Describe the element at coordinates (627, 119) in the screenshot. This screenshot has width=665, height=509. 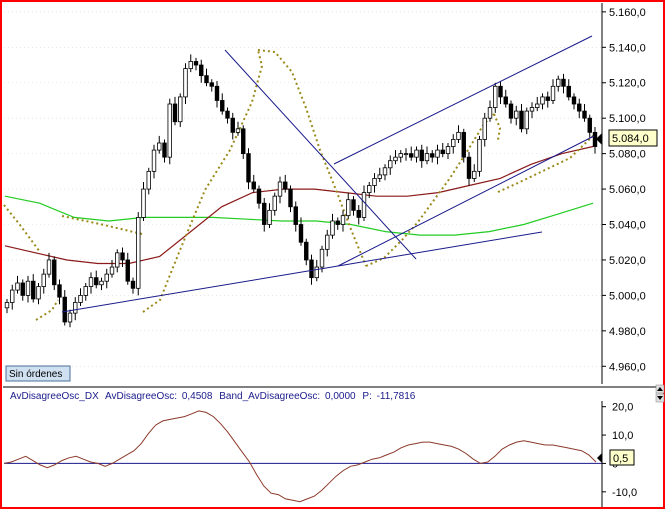
I see `price-tick-label: 5.100,0` at that location.